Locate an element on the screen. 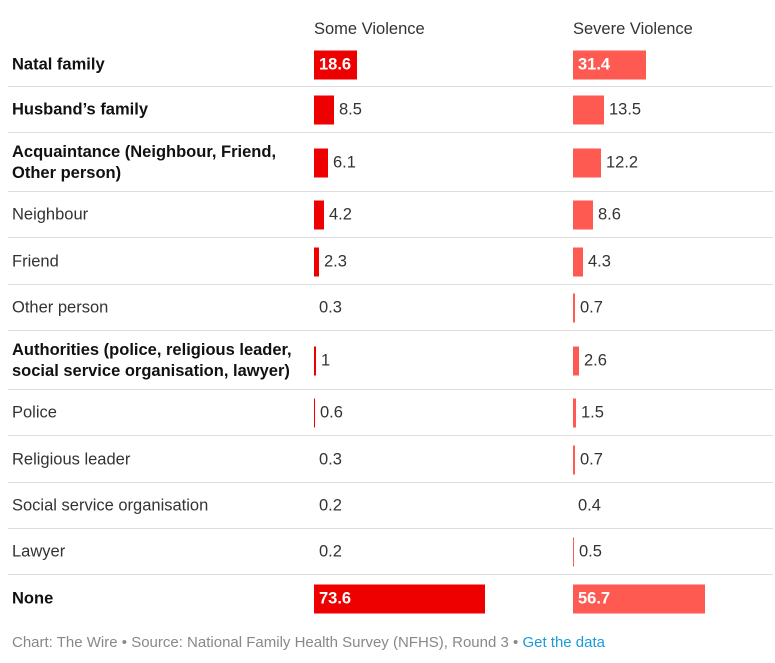 The image size is (775, 663). row-label: Religious leader is located at coordinates (71, 459).